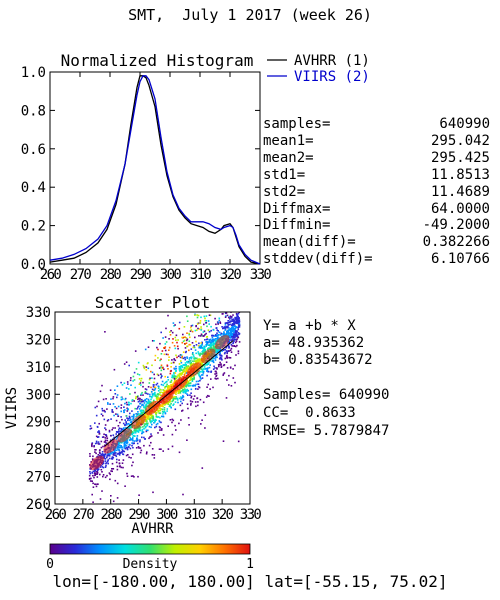 The width and height of the screenshot is (500, 600). I want to click on histogram-xtick-label: 260, so click(51, 273).